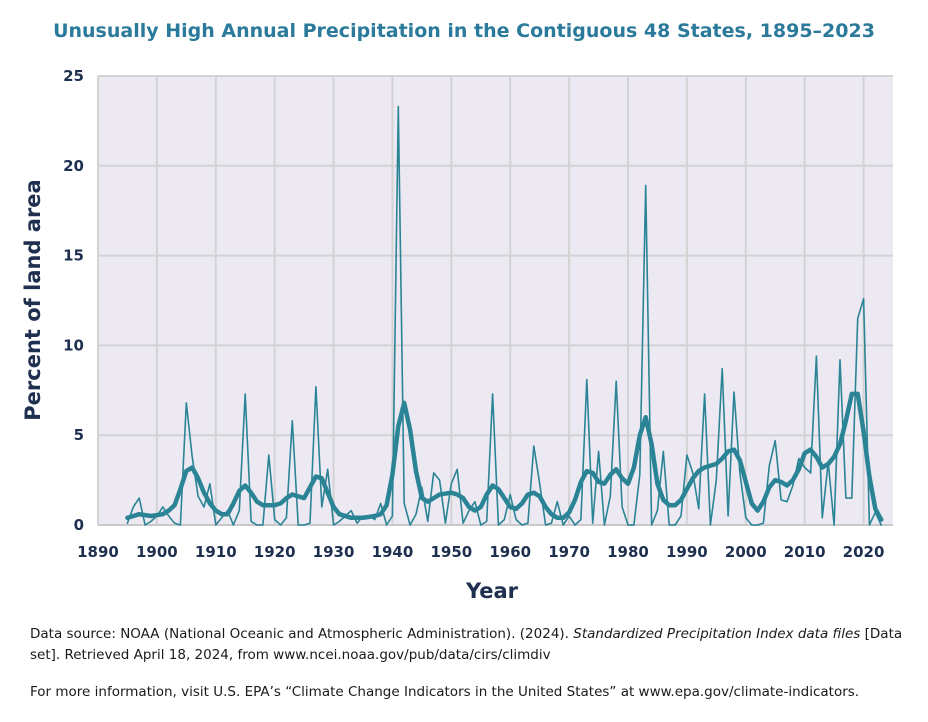 The image size is (928, 722). Describe the element at coordinates (451, 552) in the screenshot. I see `x-tick-label: 1950` at that location.